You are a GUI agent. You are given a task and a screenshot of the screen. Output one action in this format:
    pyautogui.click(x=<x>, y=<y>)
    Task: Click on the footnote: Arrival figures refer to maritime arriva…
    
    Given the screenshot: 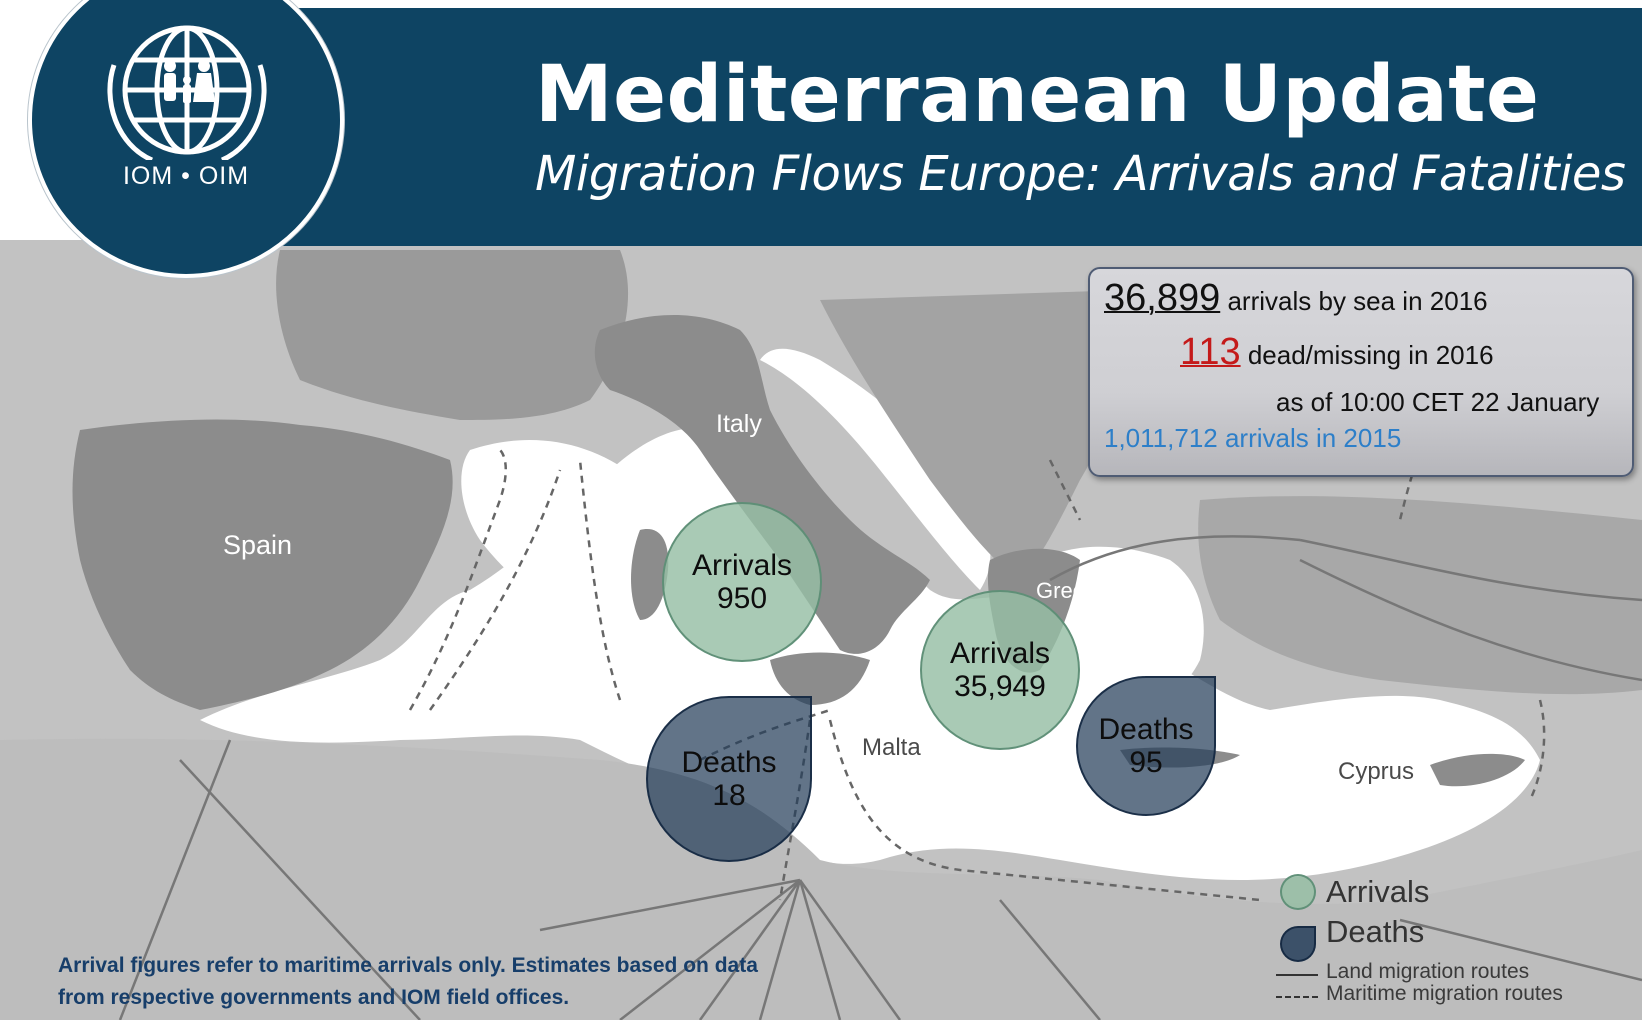 What is the action you would take?
    pyautogui.click(x=438, y=982)
    